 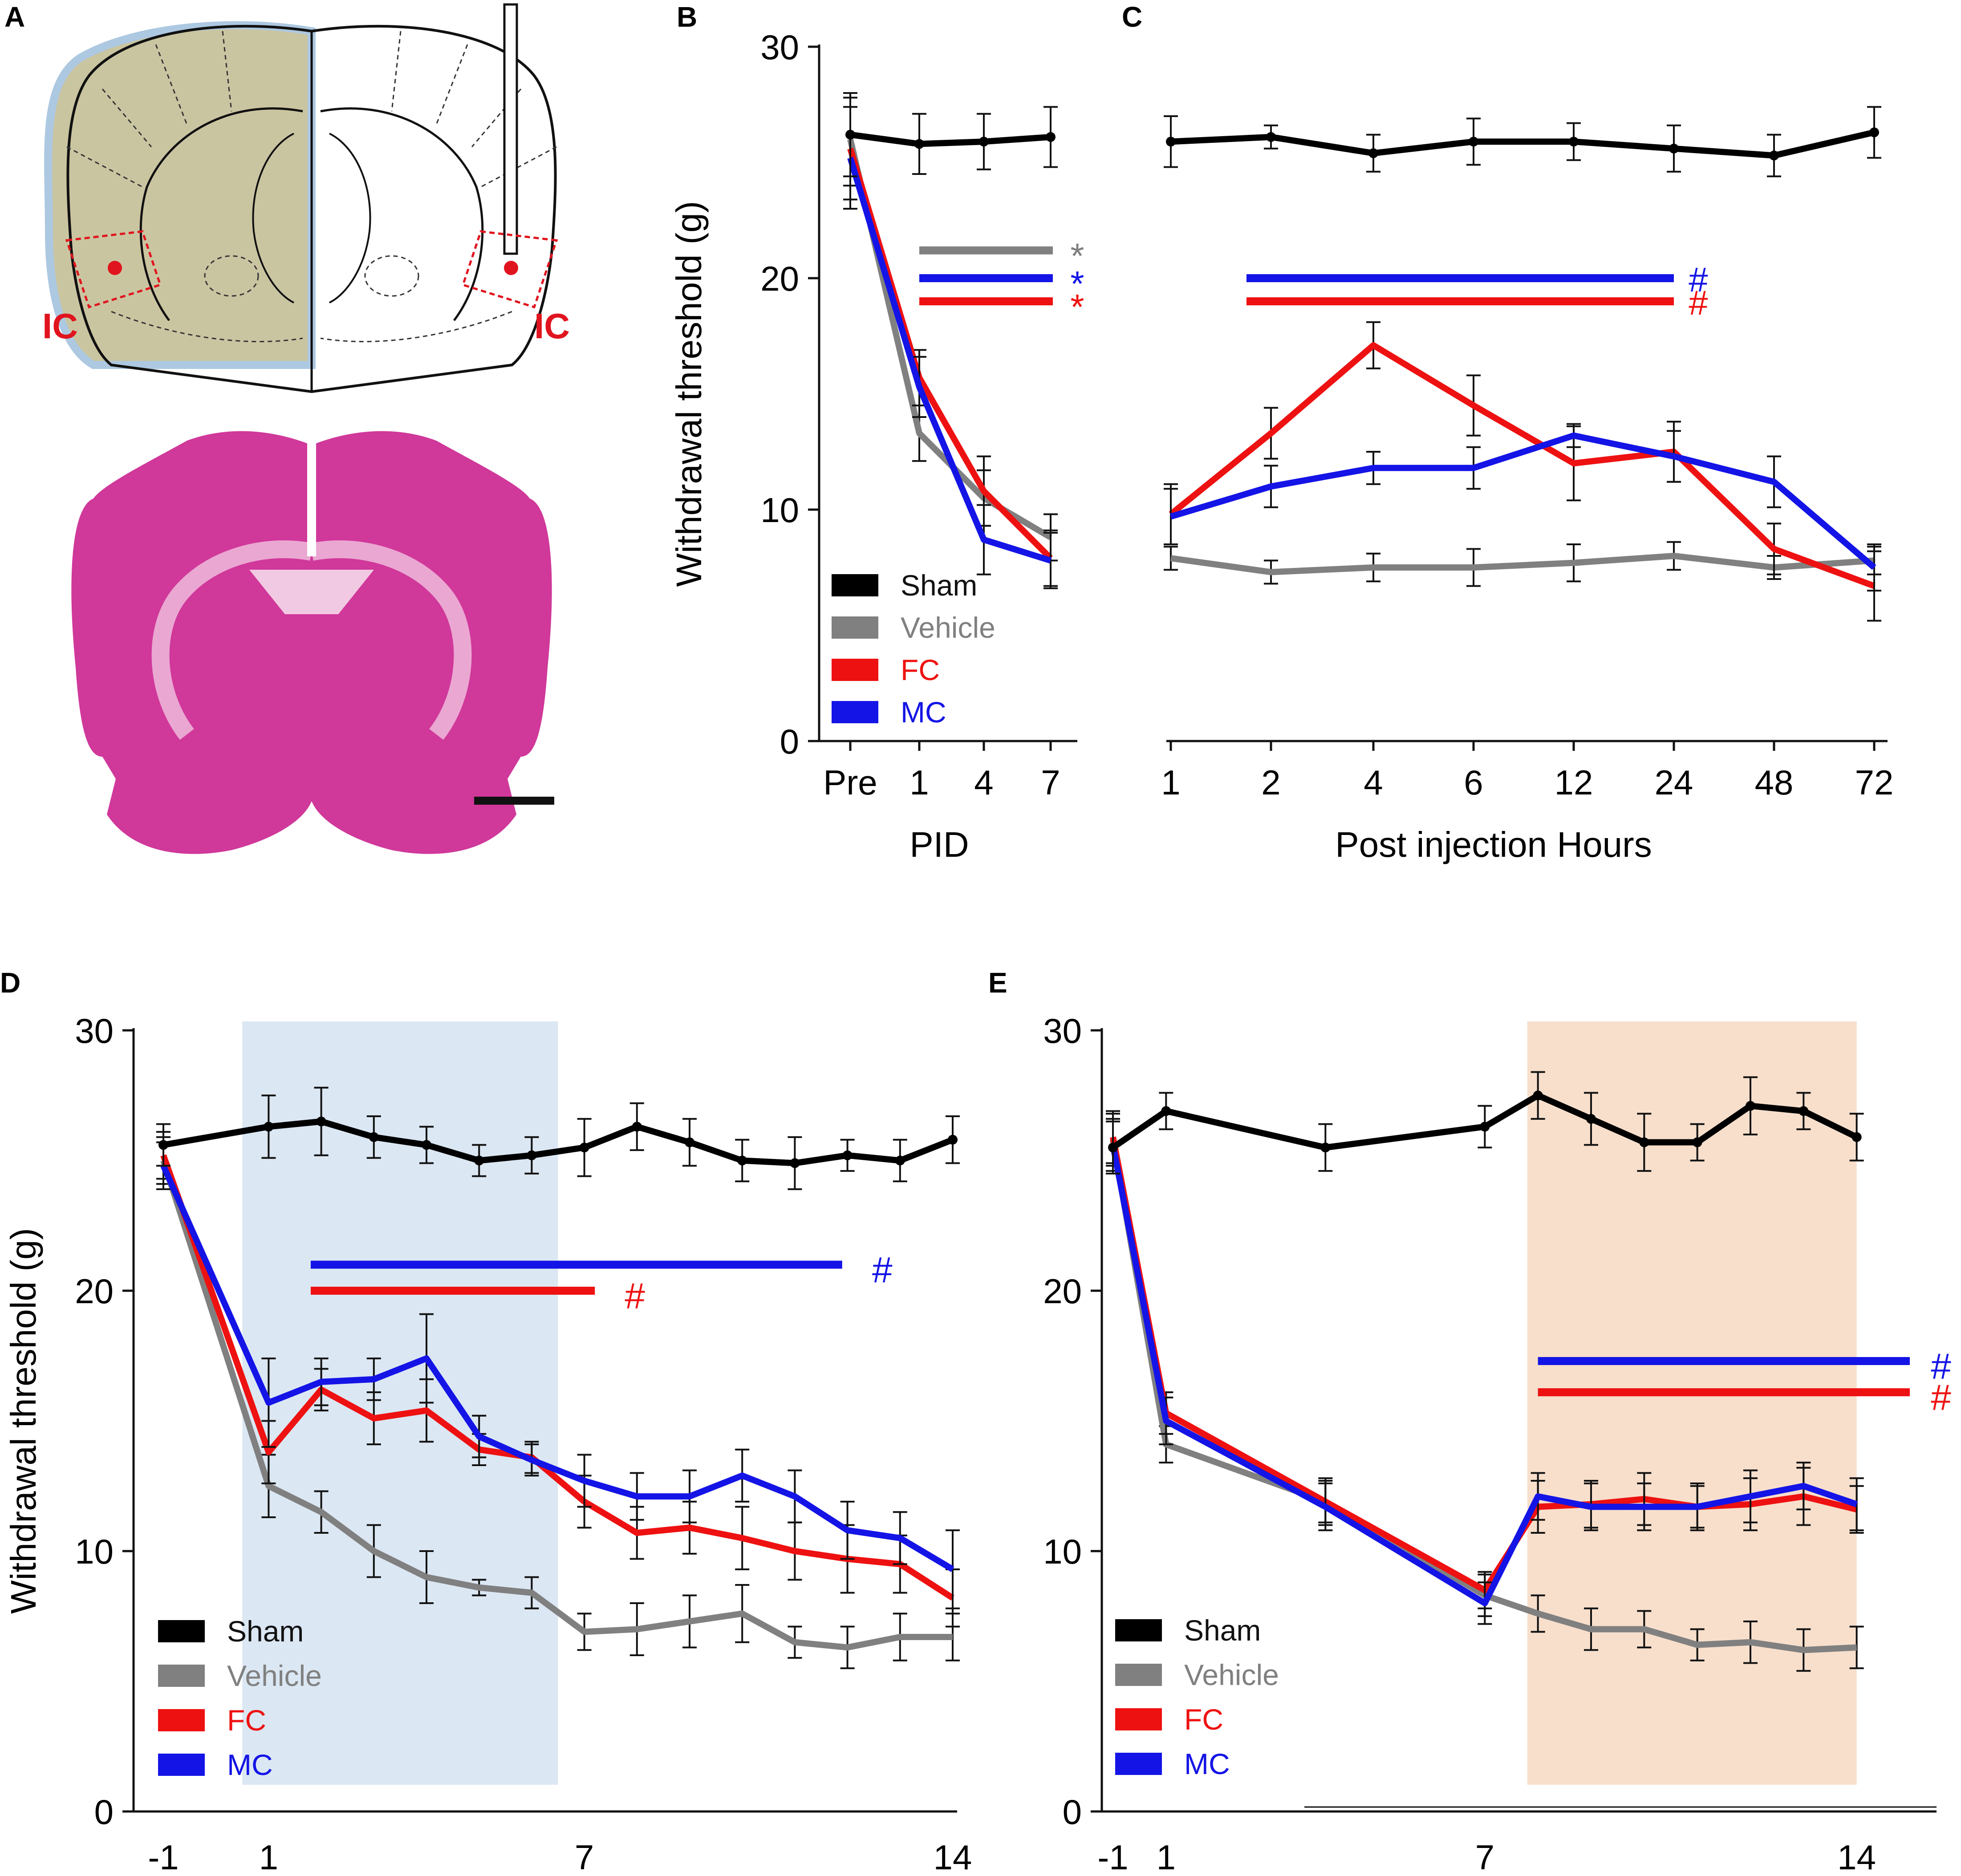 I want to click on chart-b-legend-swatch-mc, so click(x=855, y=712).